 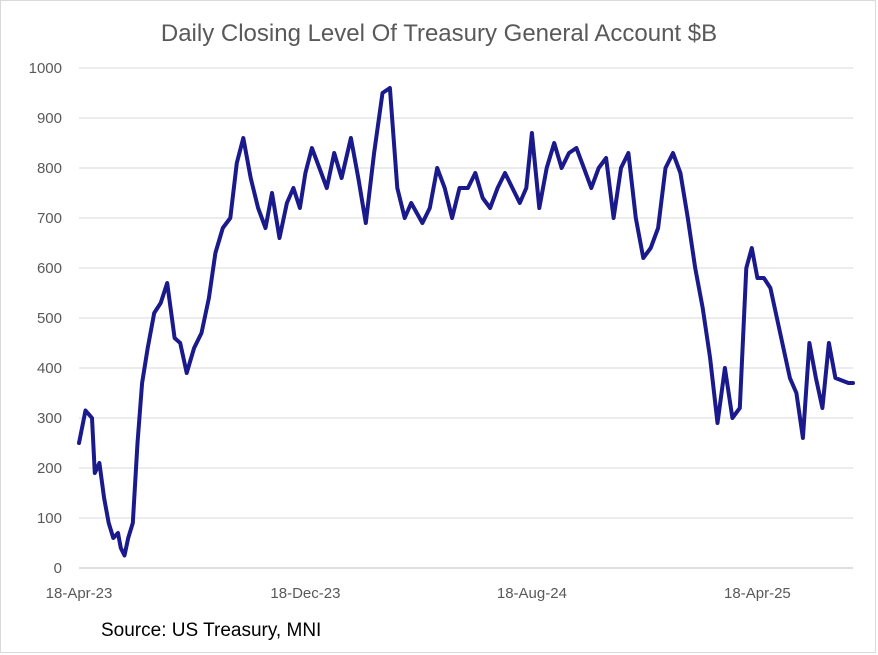 I want to click on y-tick-label: 0, so click(x=58, y=568).